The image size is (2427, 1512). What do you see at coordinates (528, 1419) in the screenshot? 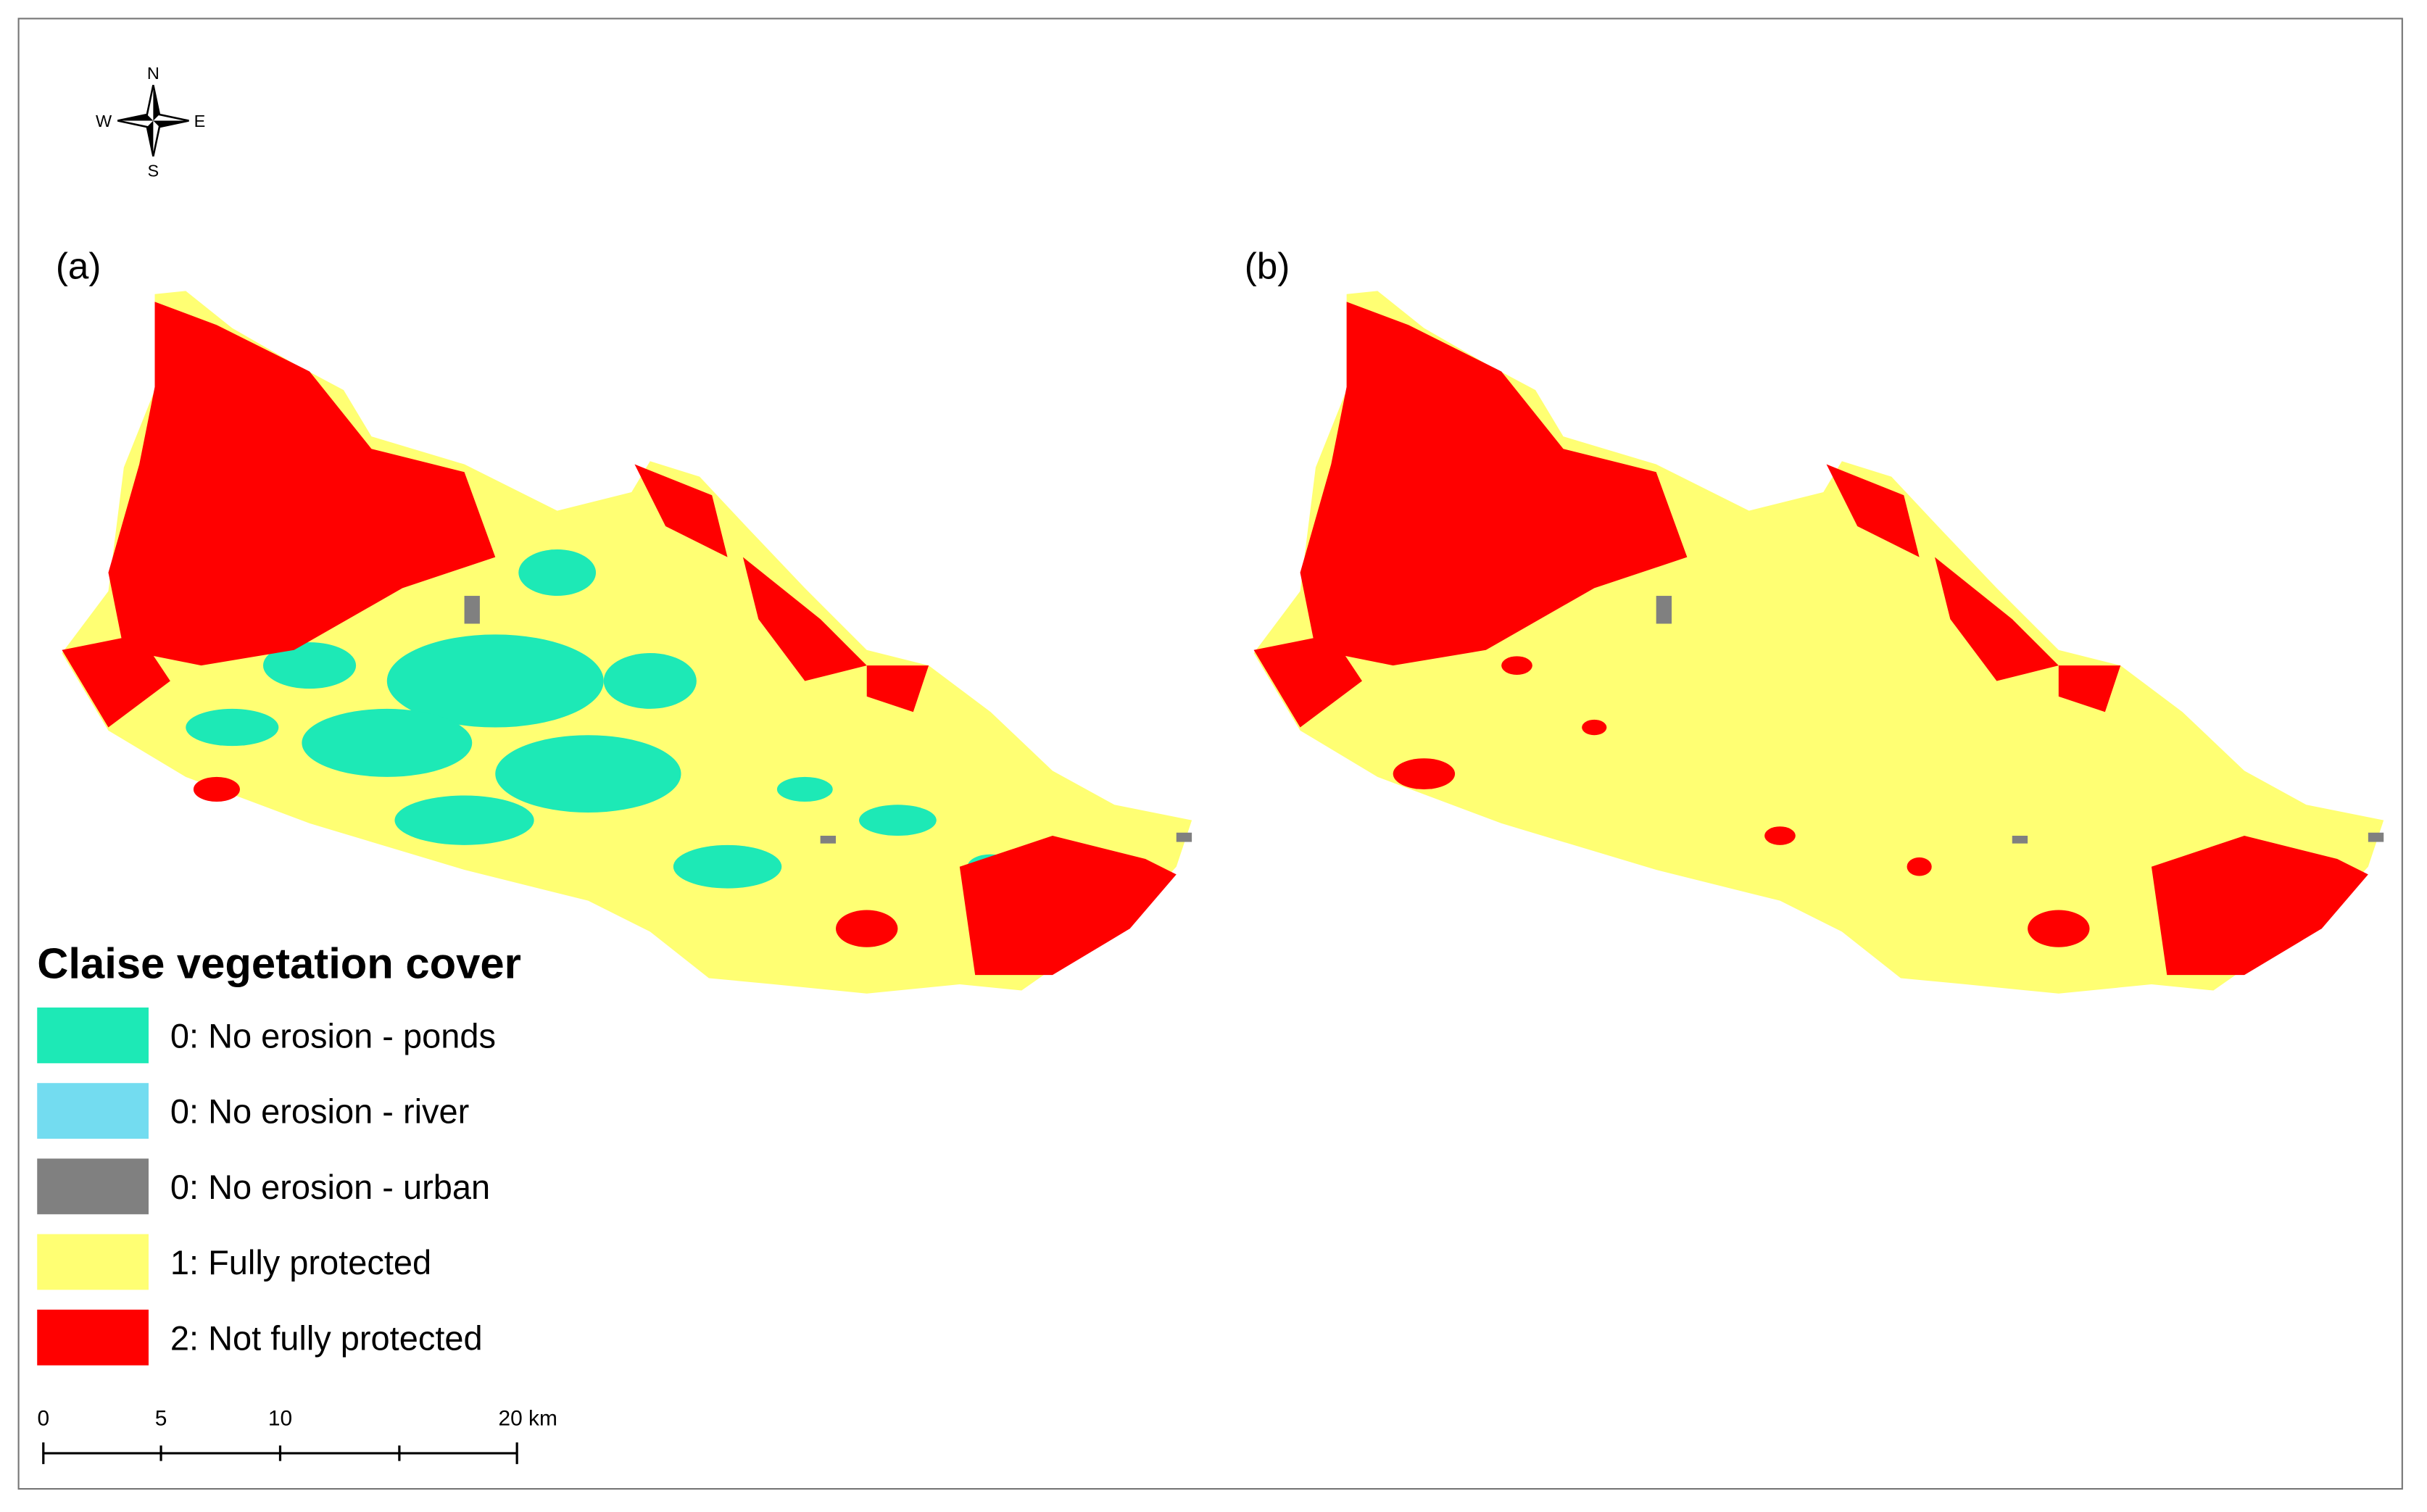
I see `scale-label: 20 km` at bounding box center [528, 1419].